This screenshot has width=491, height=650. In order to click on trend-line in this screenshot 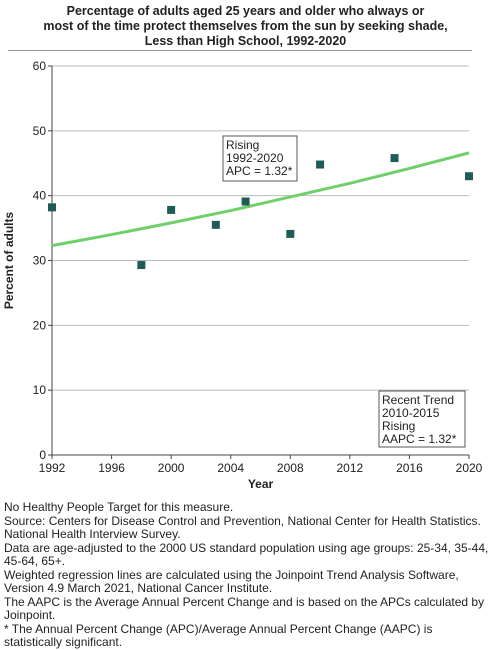, I will do `click(260, 199)`.